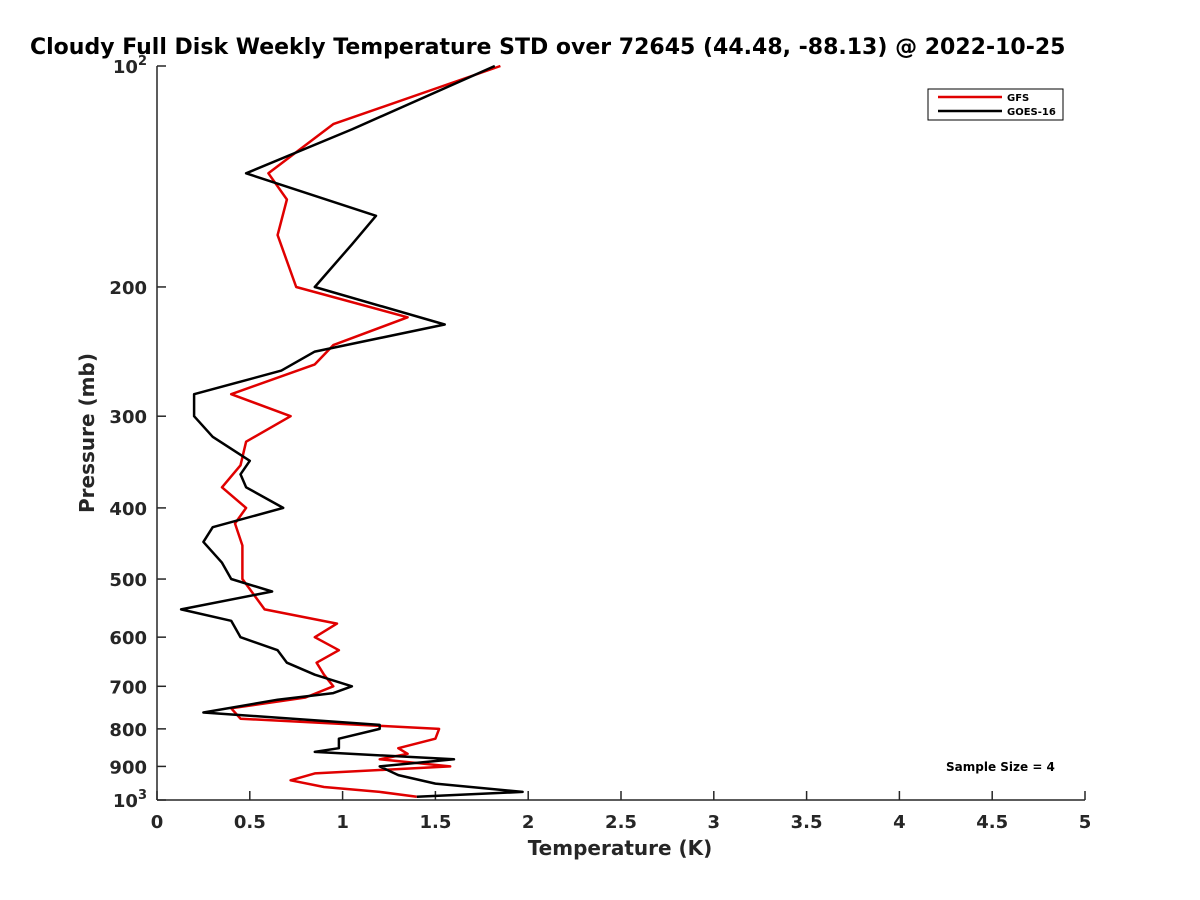  I want to click on y-tick-label: 400, so click(128, 509).